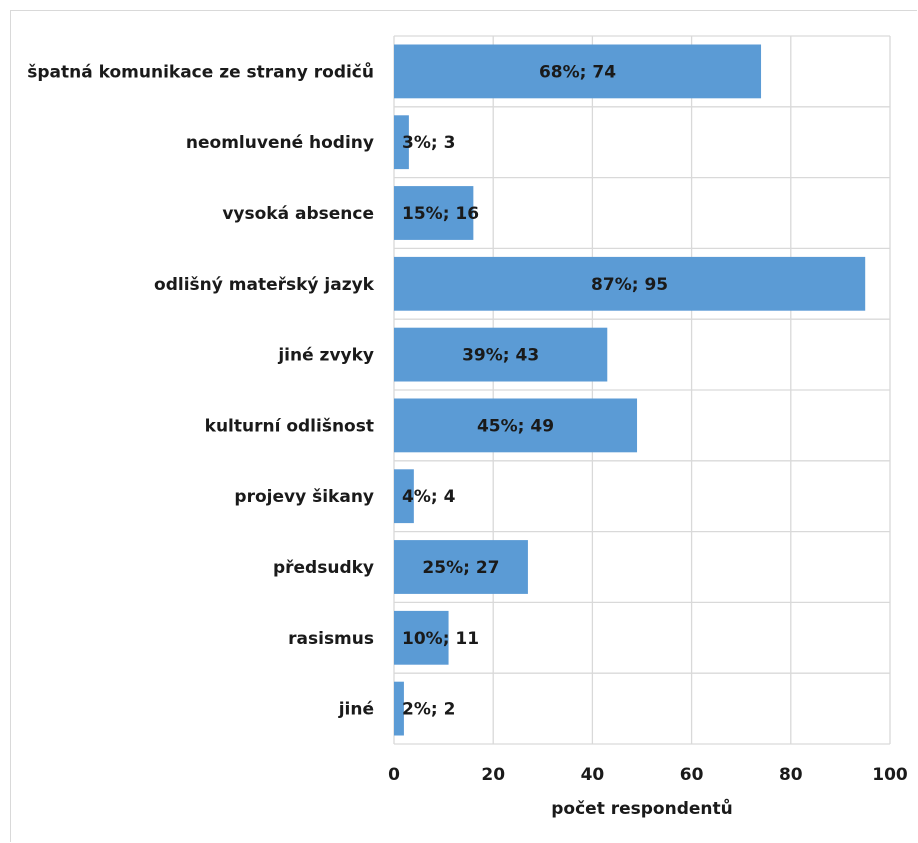  I want to click on category-label: kulturní odlišnost, so click(289, 426).